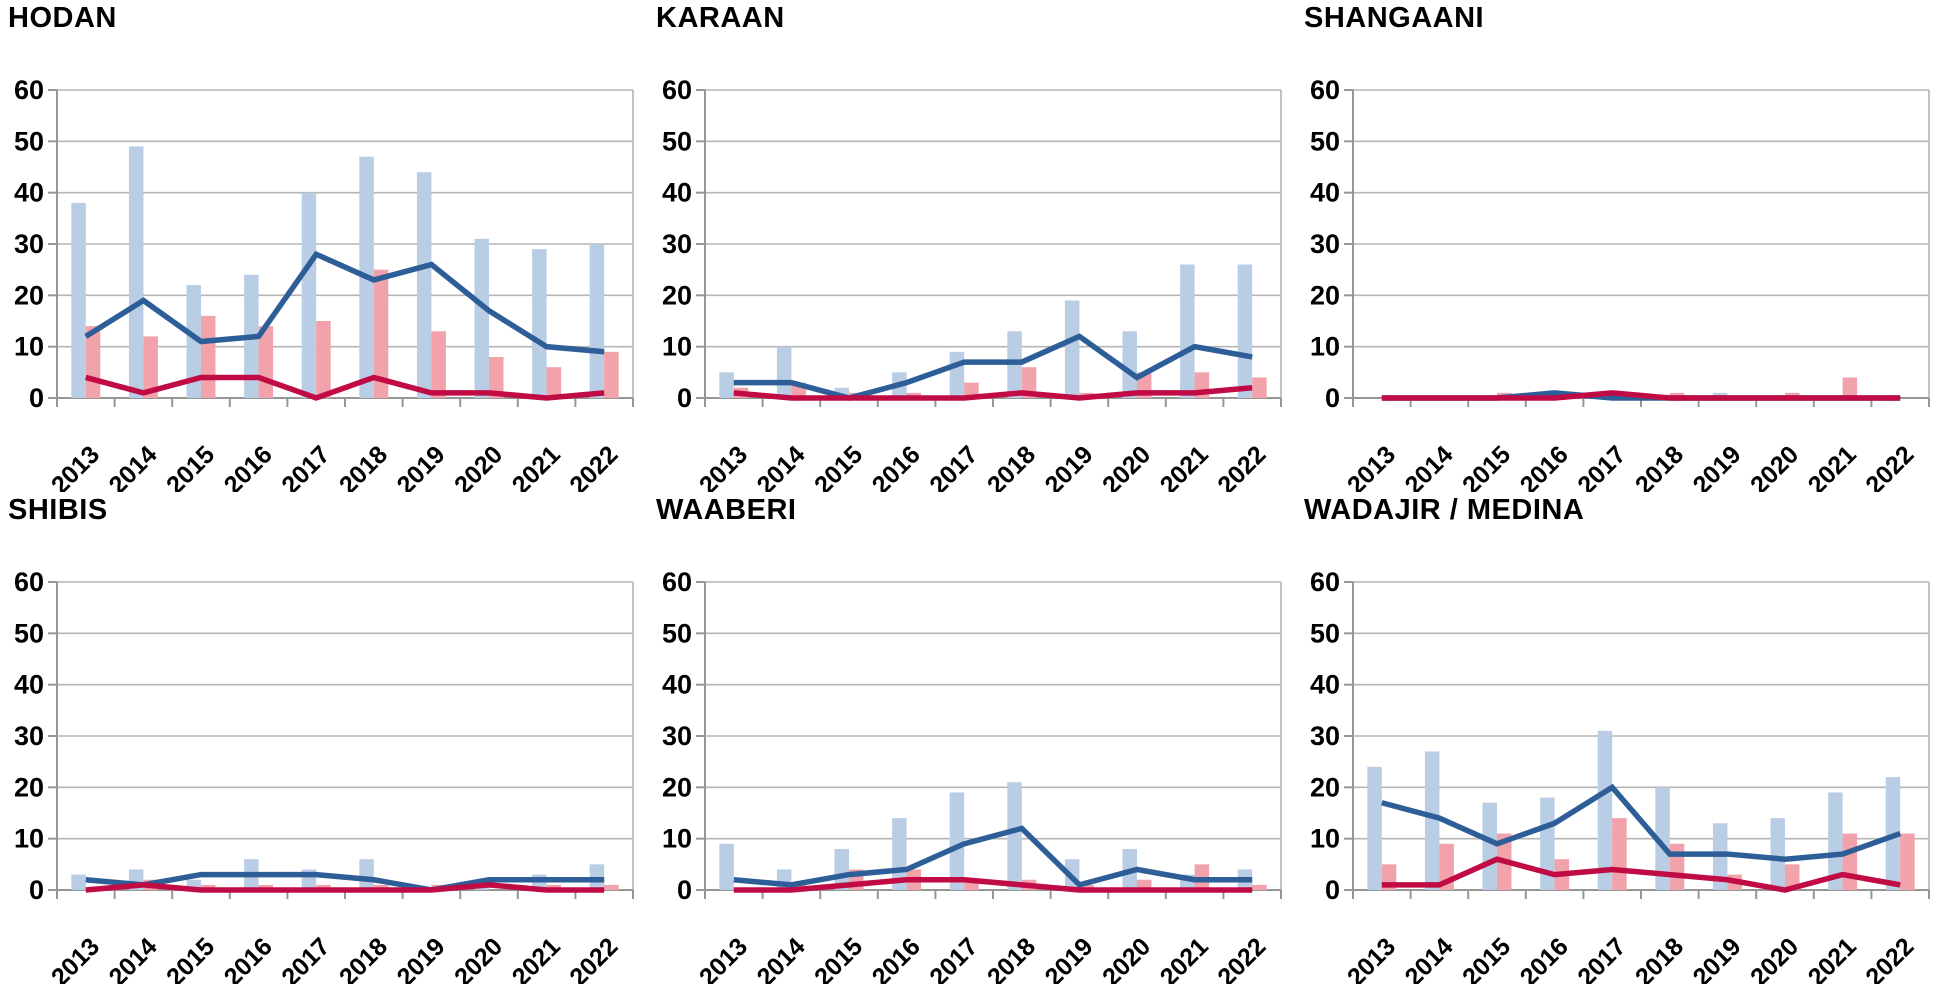 This screenshot has height=985, width=1944. I want to click on chart-title: WADAJIR / MEDINA, so click(1444, 510).